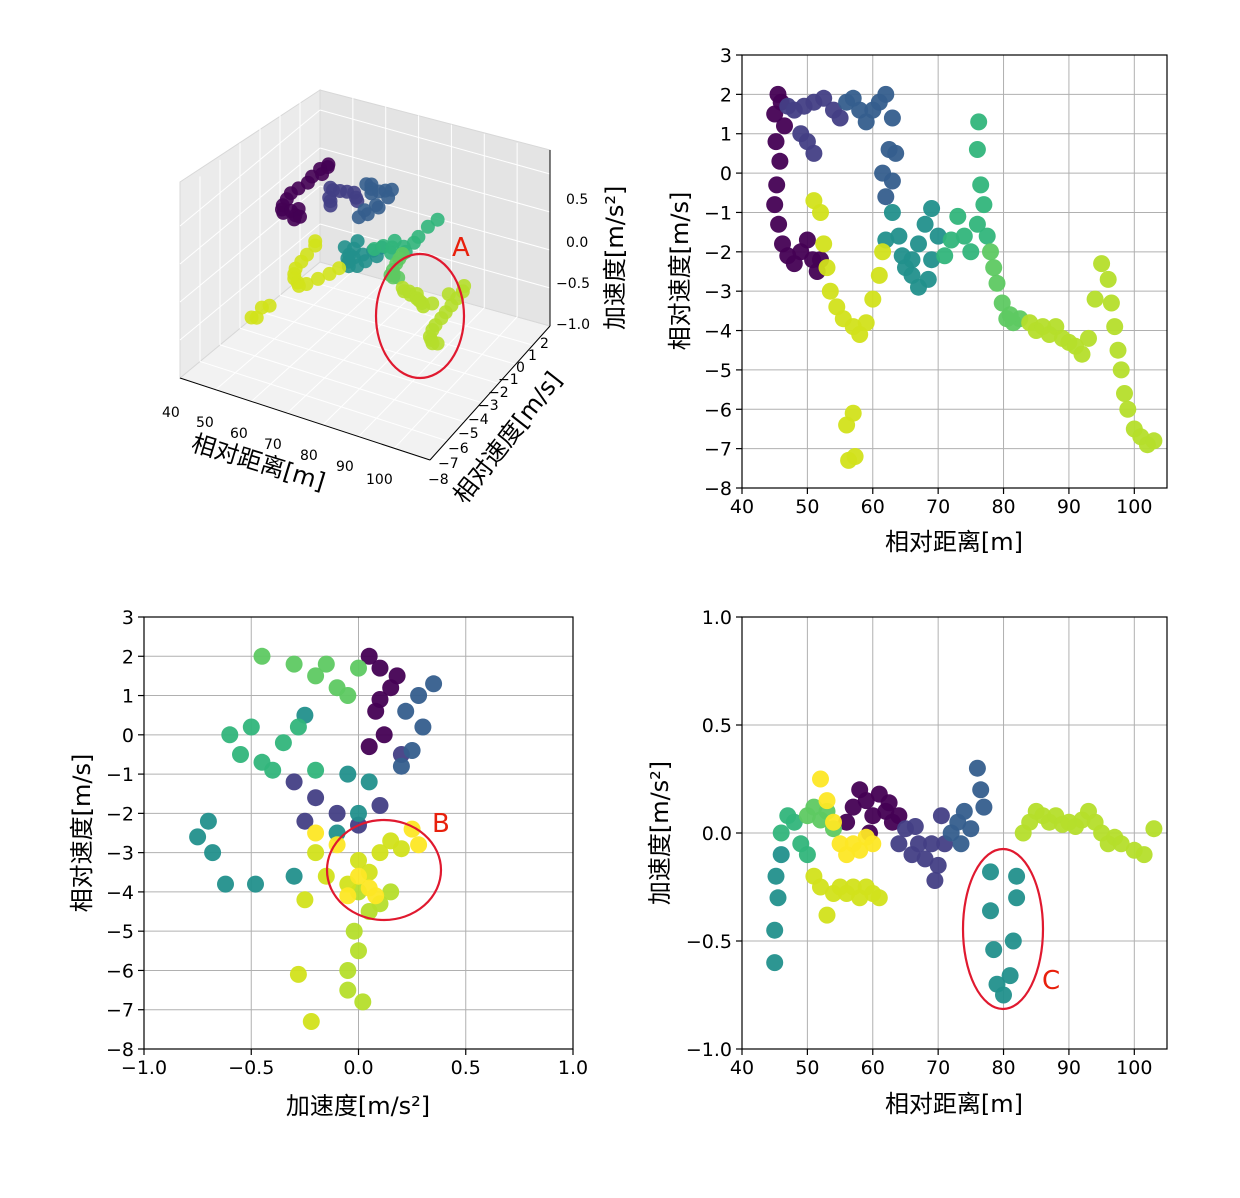 Image resolution: width=1240 pixels, height=1198 pixels. What do you see at coordinates (488, 406) in the screenshot?
I see `panel-3d-ytick-m3: −3` at bounding box center [488, 406].